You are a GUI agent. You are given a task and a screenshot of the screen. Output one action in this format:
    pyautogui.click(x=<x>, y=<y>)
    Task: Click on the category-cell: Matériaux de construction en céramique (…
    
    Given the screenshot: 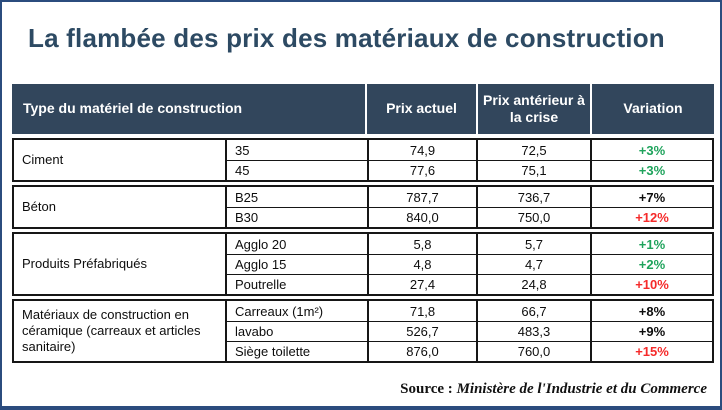 What is the action you would take?
    pyautogui.click(x=111, y=330)
    